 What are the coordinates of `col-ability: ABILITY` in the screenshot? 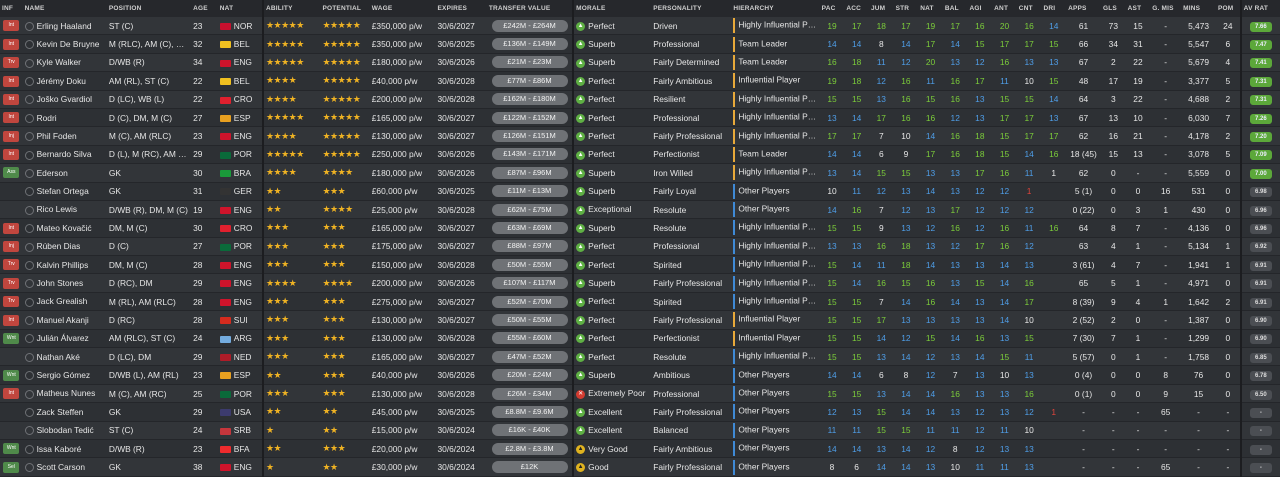 It's located at (291, 8).